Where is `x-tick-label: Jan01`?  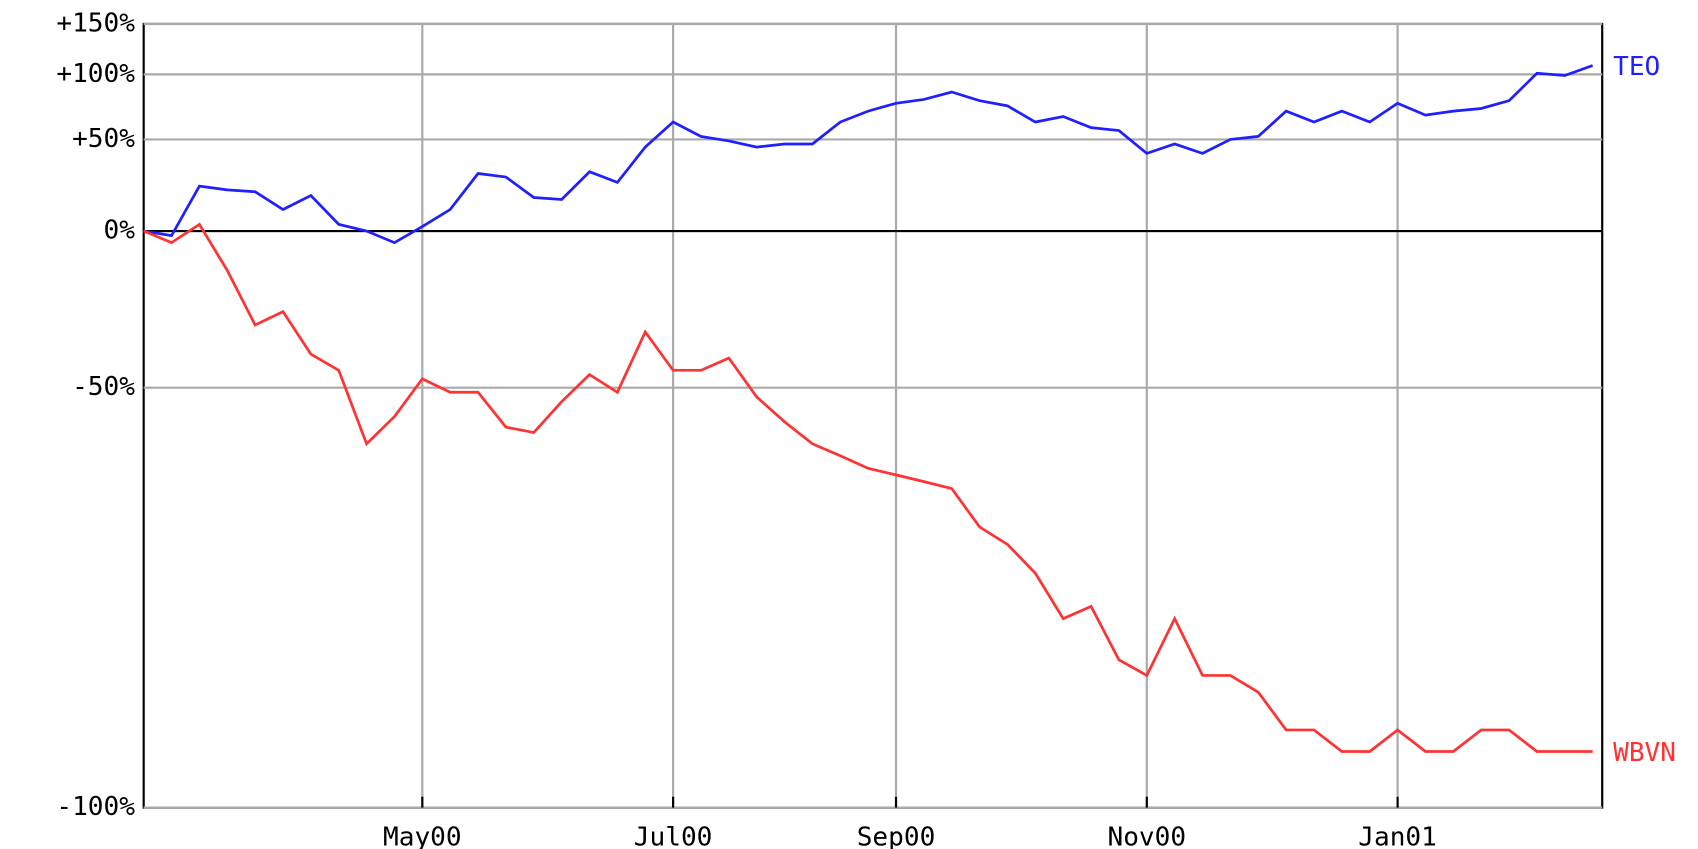 x-tick-label: Jan01 is located at coordinates (1397, 836).